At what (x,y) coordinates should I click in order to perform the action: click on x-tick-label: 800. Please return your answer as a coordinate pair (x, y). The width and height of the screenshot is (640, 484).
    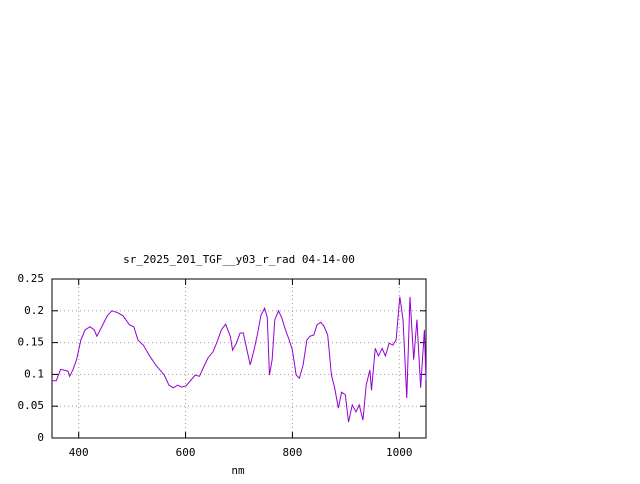
    Looking at the image, I should click on (292, 452).